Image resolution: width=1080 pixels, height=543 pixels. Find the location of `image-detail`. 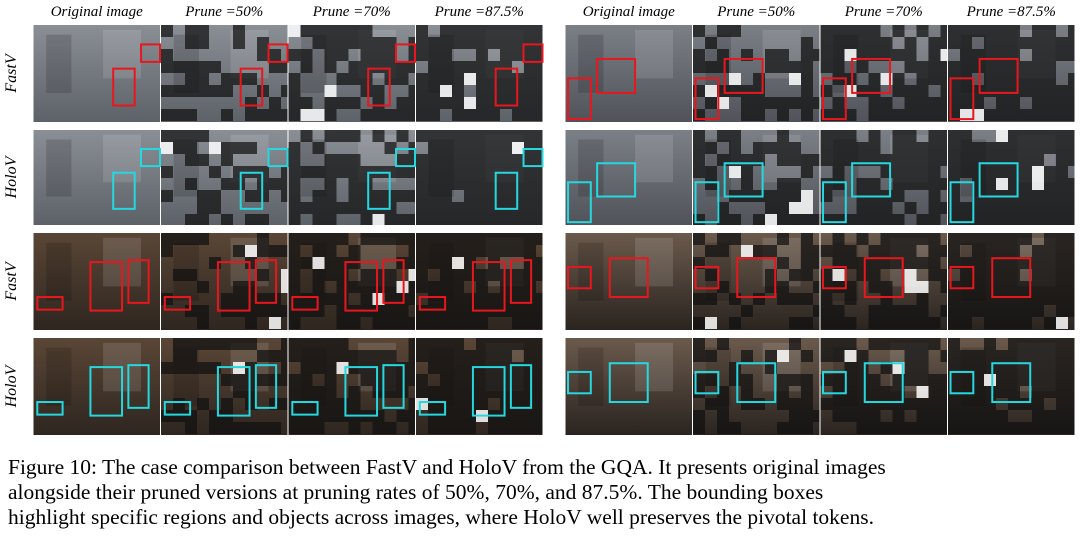

image-detail is located at coordinates (59, 168).